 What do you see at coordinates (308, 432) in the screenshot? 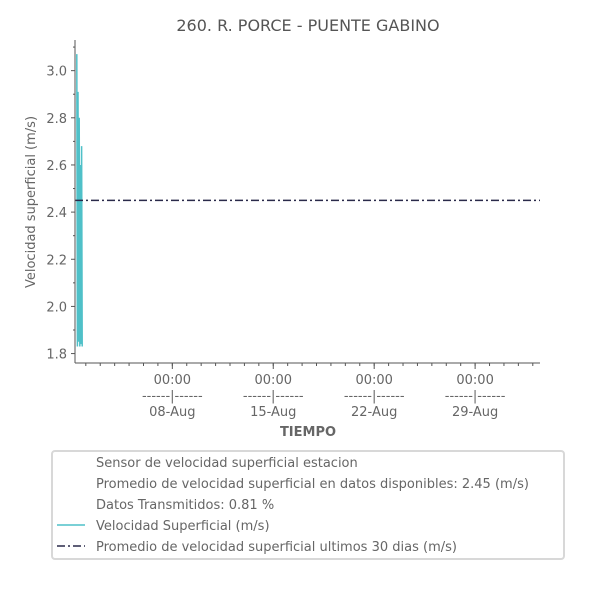
I see `x-axis-label: TIEMPO` at bounding box center [308, 432].